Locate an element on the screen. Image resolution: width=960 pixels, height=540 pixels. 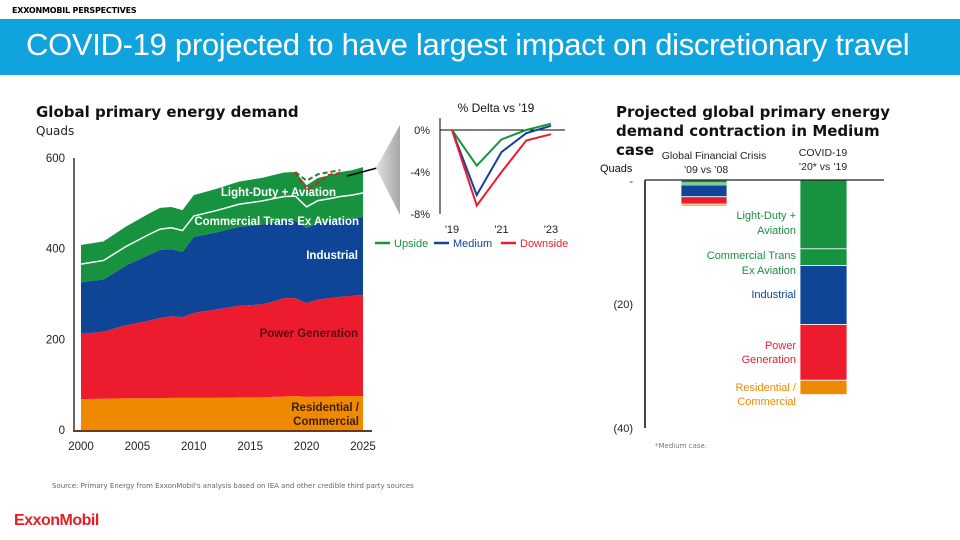
y-tick-label: 600 is located at coordinates (55, 159).